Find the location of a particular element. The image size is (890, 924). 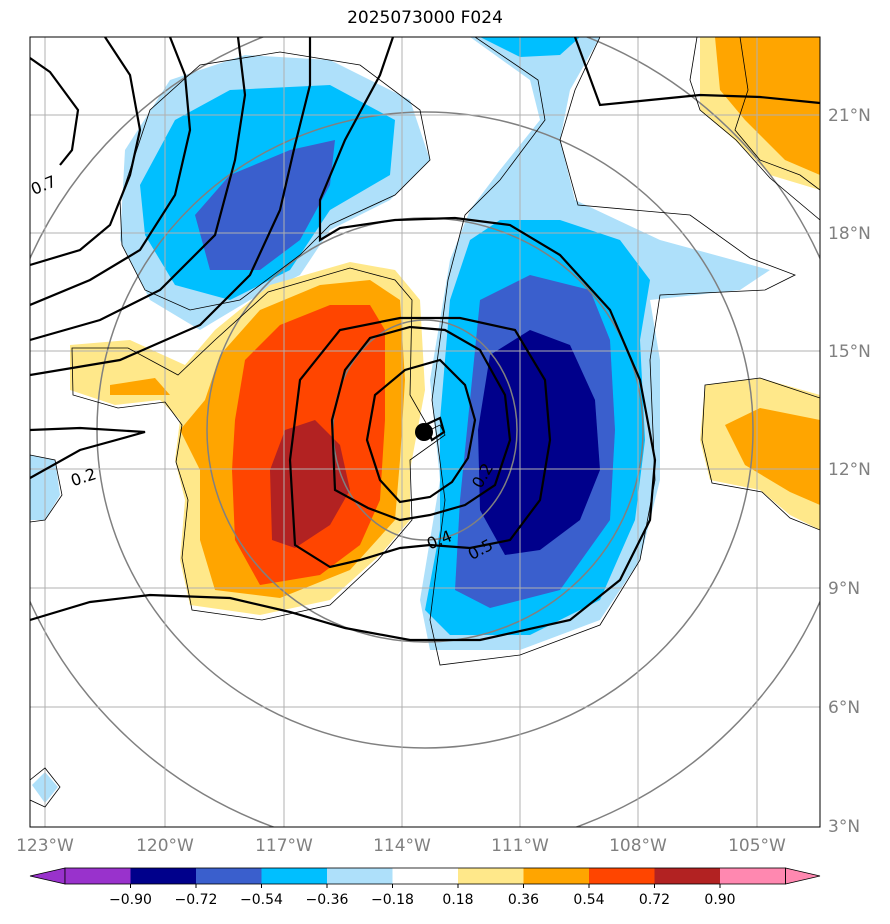

lon-tick-label: 114°W is located at coordinates (402, 846).